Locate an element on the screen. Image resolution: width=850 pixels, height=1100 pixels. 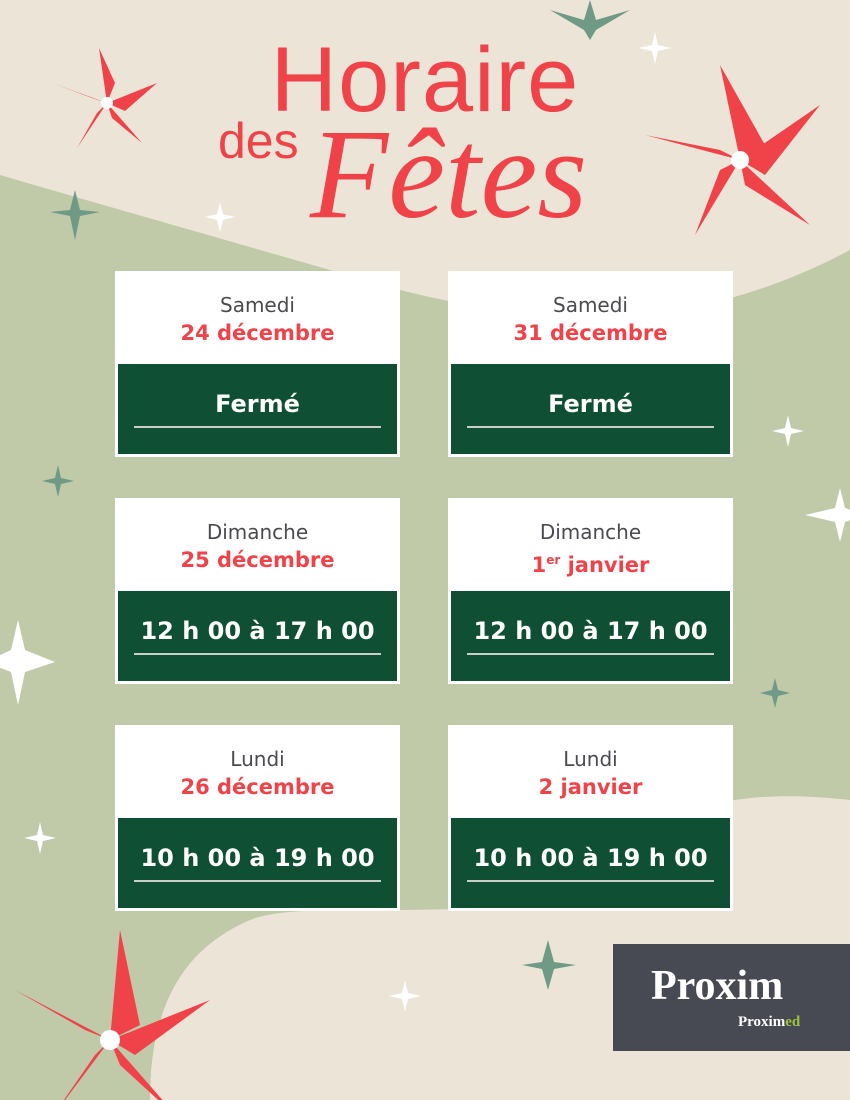
card-date: 24 décembre is located at coordinates (257, 333).